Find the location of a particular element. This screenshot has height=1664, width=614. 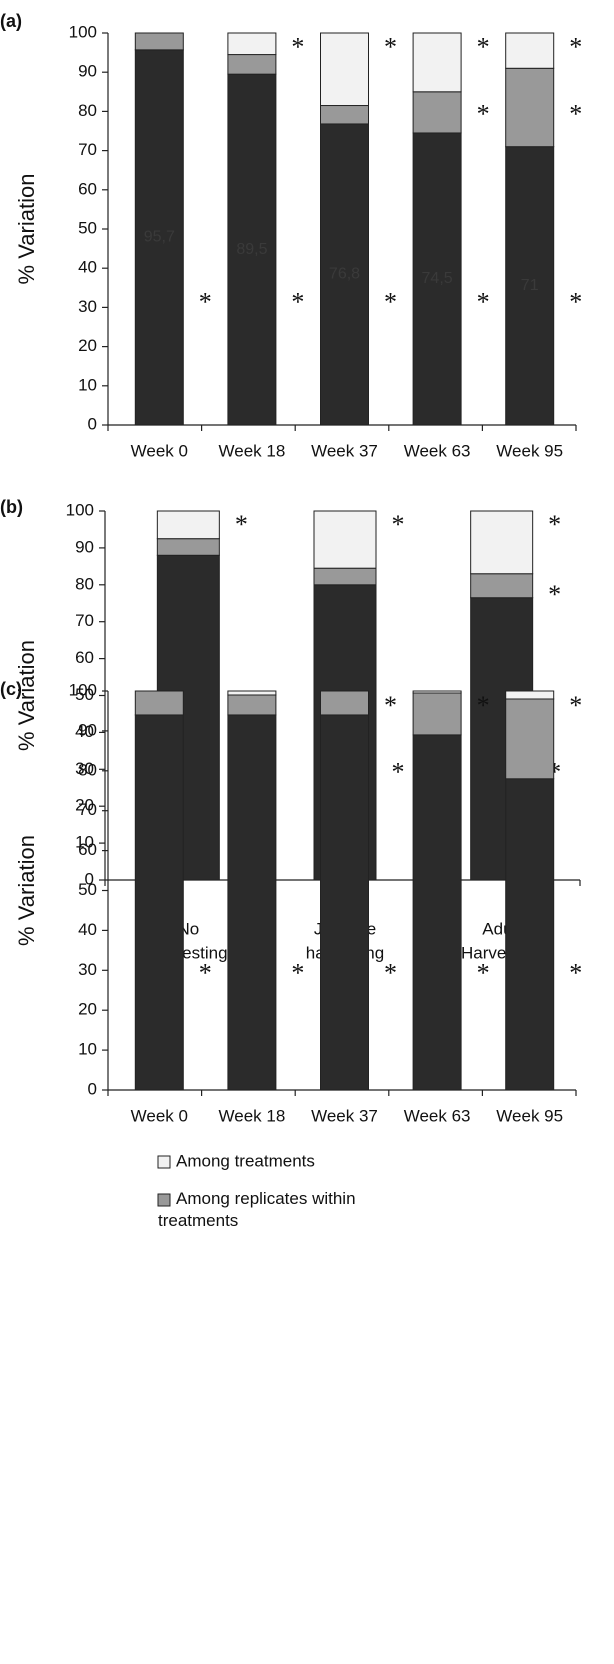

panel-label: (a) is located at coordinates (11, 21).